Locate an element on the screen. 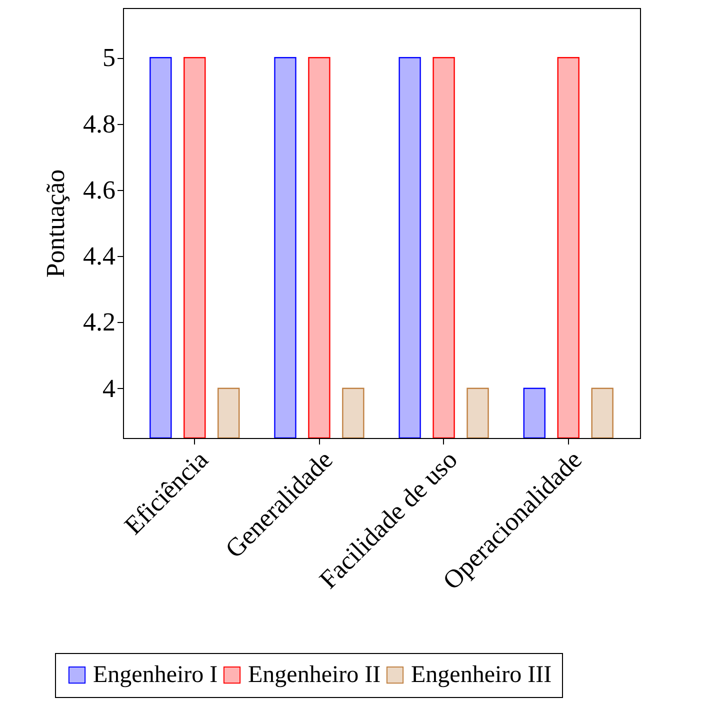  y-tick-label: 4 is located at coordinates (109, 388).